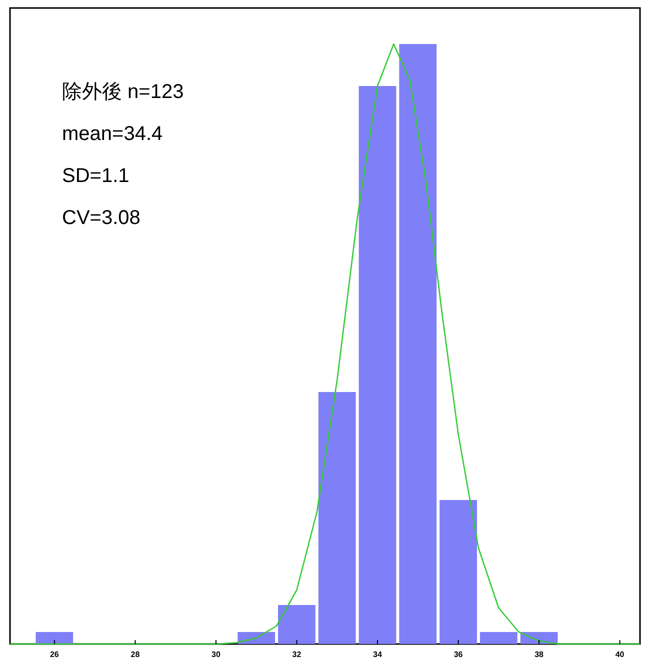  I want to click on x-tick-label: 34, so click(377, 654).